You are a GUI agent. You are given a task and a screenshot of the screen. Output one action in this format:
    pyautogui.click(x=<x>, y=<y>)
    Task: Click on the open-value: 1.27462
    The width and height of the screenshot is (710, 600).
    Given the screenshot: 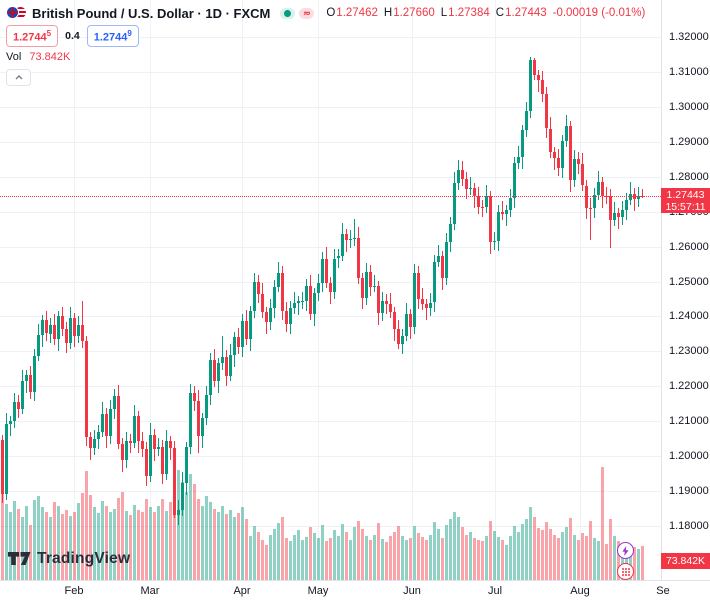 What is the action you would take?
    pyautogui.click(x=357, y=13)
    